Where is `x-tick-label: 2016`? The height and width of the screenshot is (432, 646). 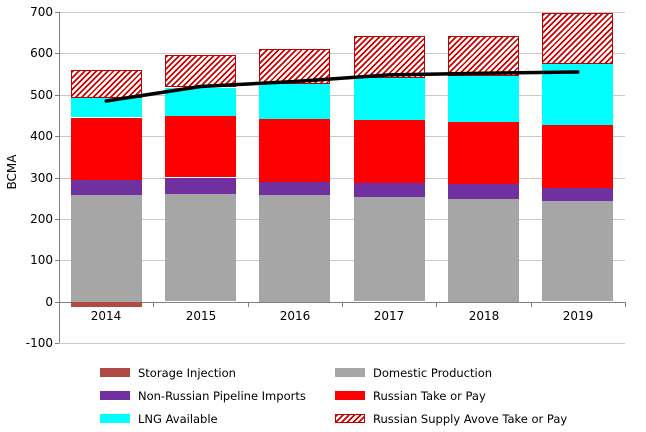 x-tick-label: 2016 is located at coordinates (295, 316).